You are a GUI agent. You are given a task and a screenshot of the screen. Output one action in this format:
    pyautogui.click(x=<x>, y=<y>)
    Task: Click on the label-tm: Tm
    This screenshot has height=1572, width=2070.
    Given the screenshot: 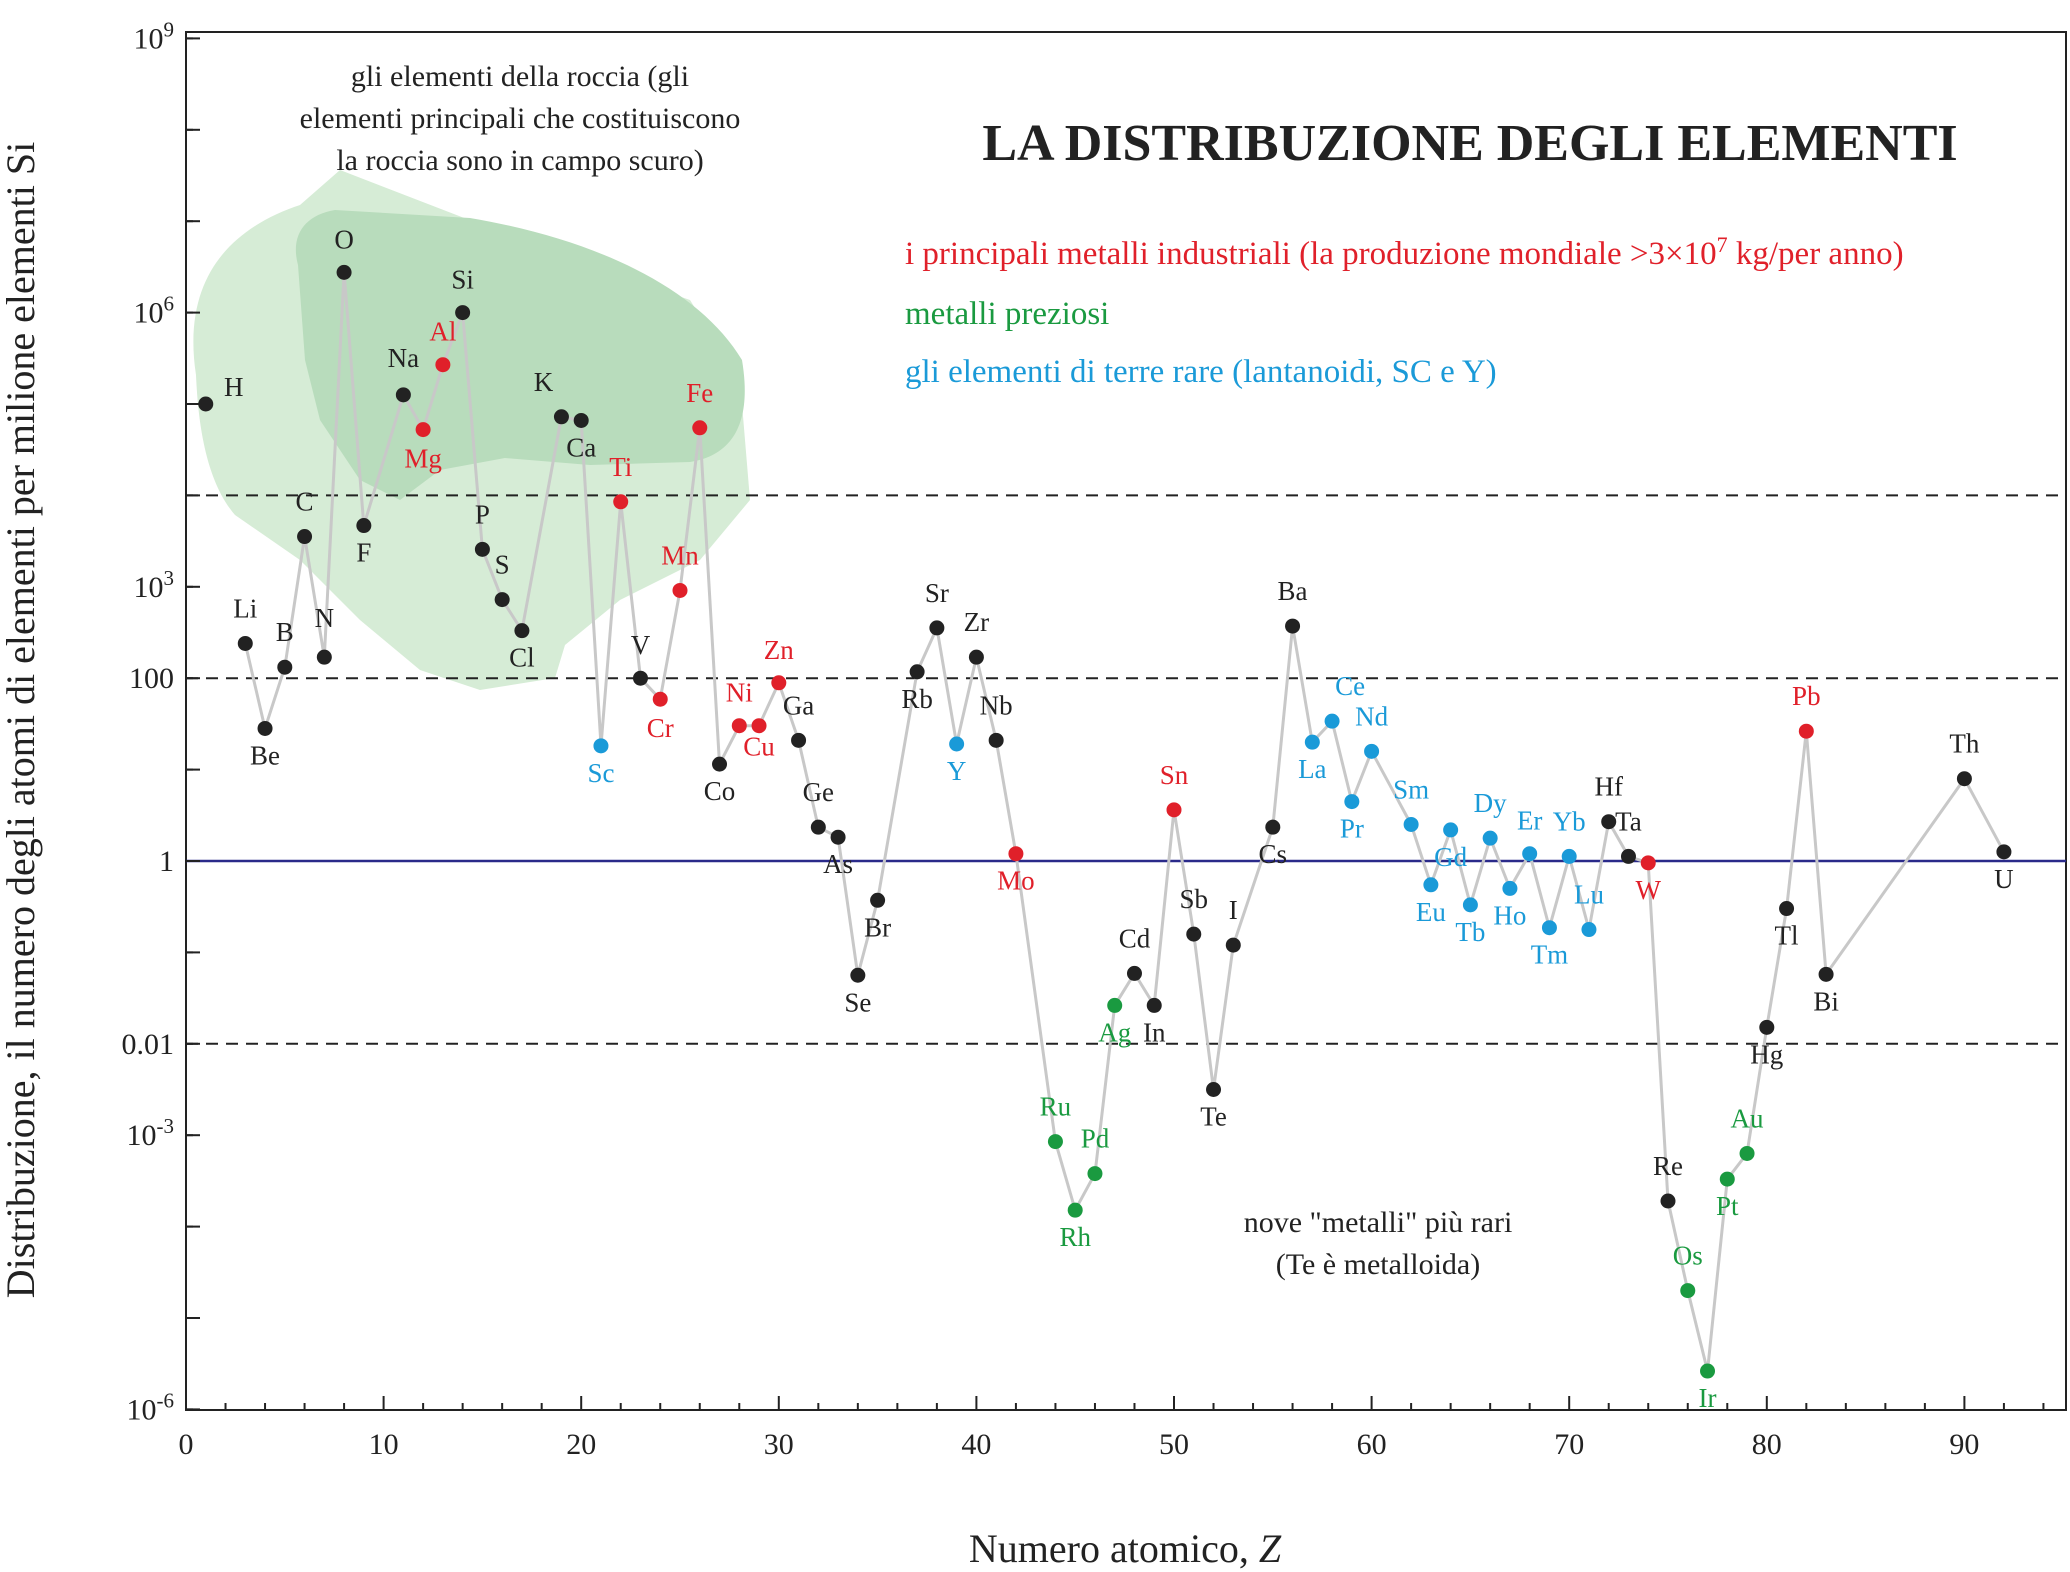 What is the action you would take?
    pyautogui.click(x=1550, y=955)
    